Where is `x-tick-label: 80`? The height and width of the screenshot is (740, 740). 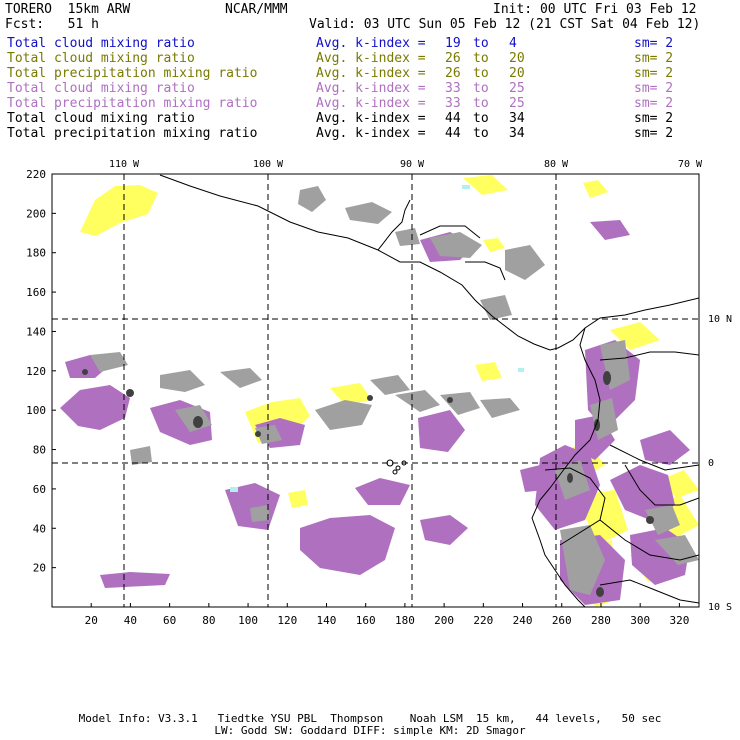
x-tick-label: 80 is located at coordinates (208, 620).